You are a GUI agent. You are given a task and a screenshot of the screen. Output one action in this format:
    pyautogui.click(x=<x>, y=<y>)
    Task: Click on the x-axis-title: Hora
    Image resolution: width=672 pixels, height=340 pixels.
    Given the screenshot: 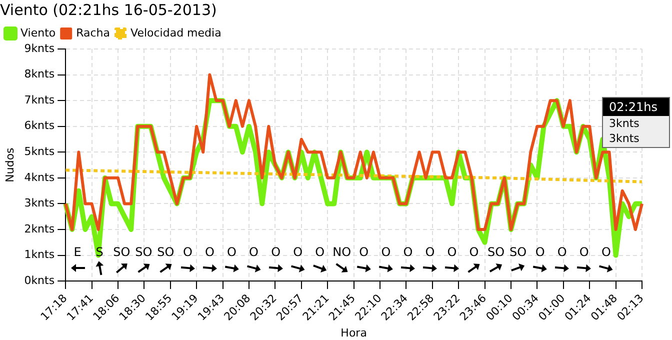 What is the action you would take?
    pyautogui.click(x=353, y=333)
    